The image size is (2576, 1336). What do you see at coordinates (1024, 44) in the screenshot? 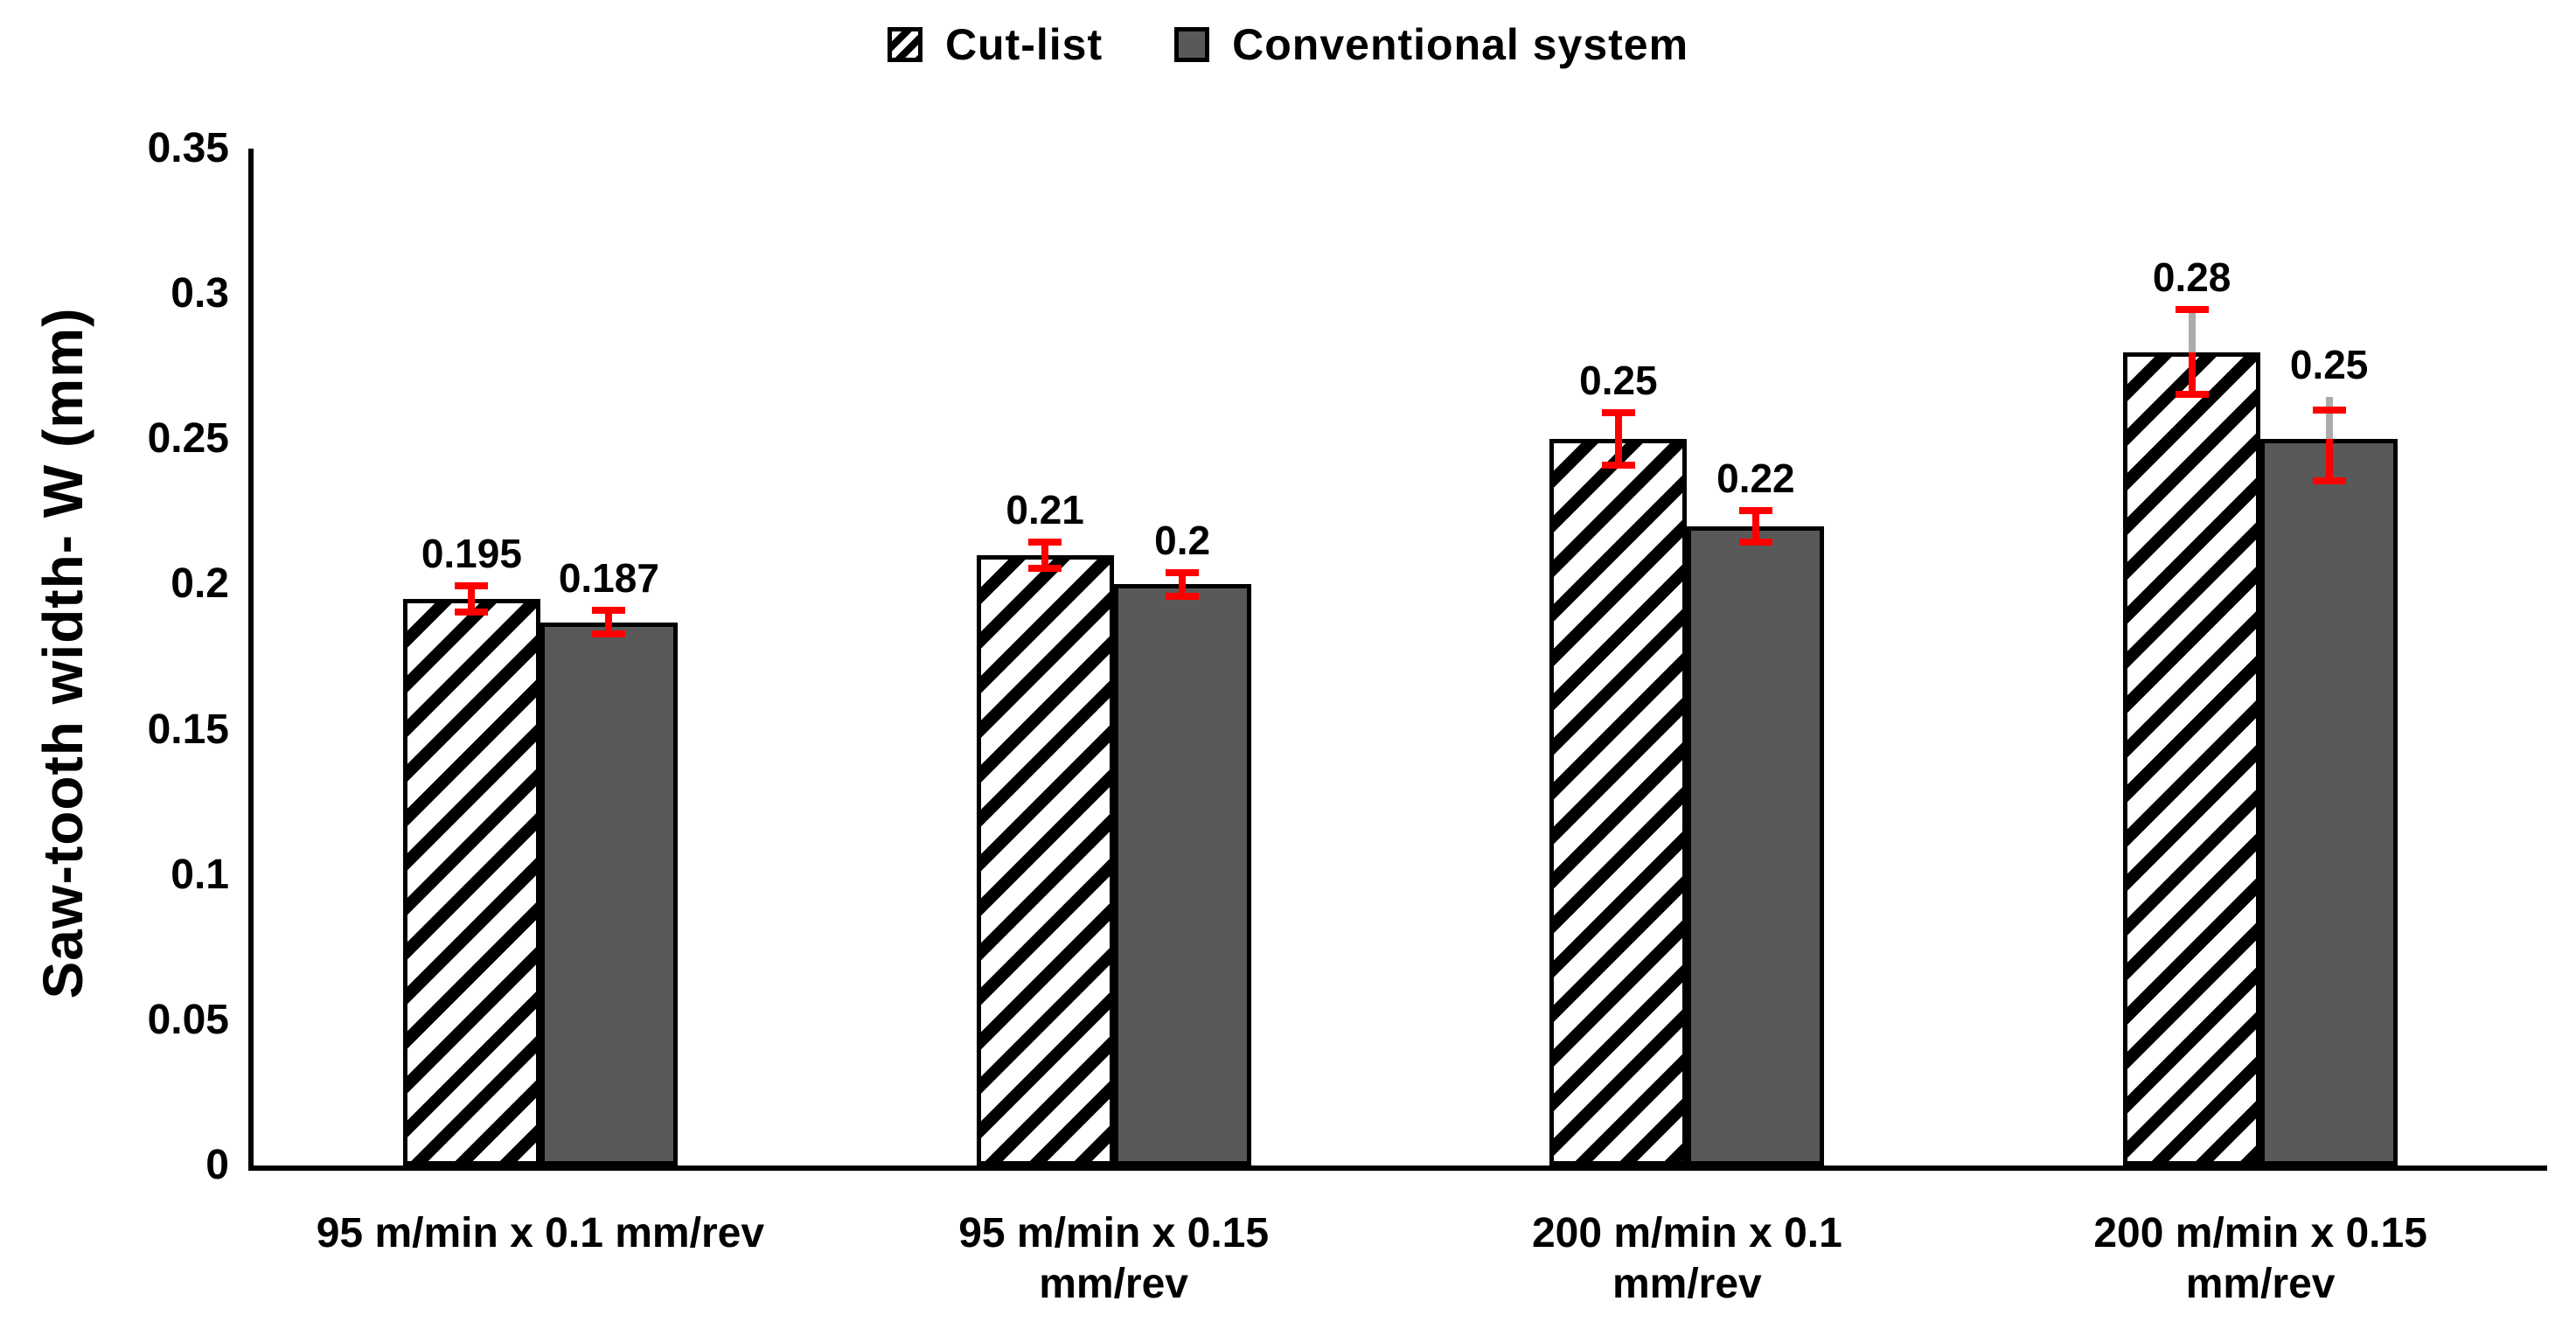
I see `legend-label-cut-list: Cut-list` at bounding box center [1024, 44].